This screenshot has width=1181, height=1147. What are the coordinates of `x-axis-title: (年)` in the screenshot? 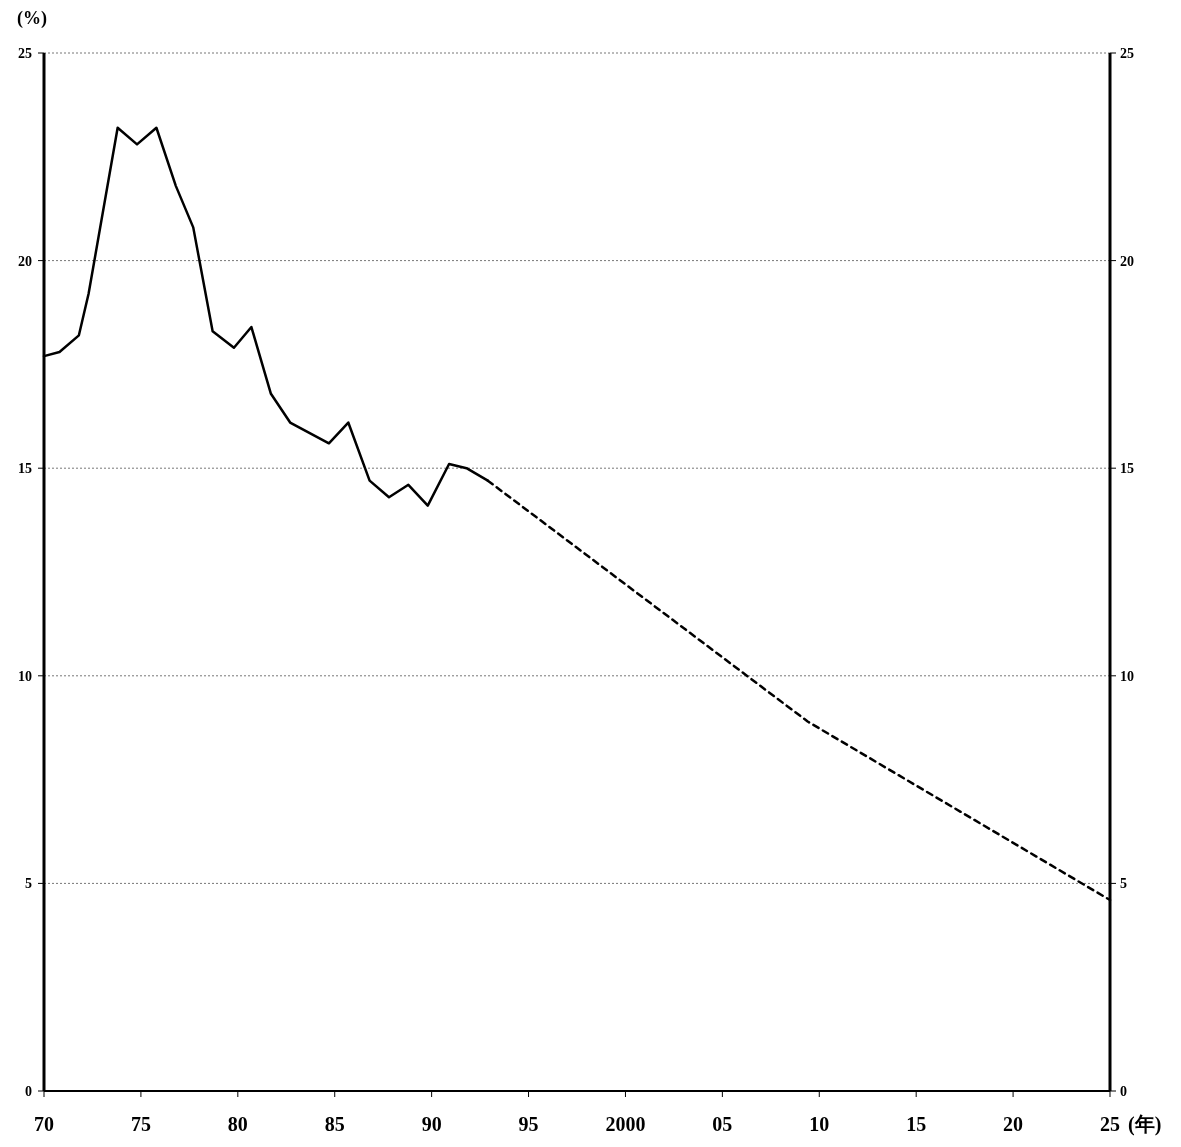 It's located at (1145, 1124).